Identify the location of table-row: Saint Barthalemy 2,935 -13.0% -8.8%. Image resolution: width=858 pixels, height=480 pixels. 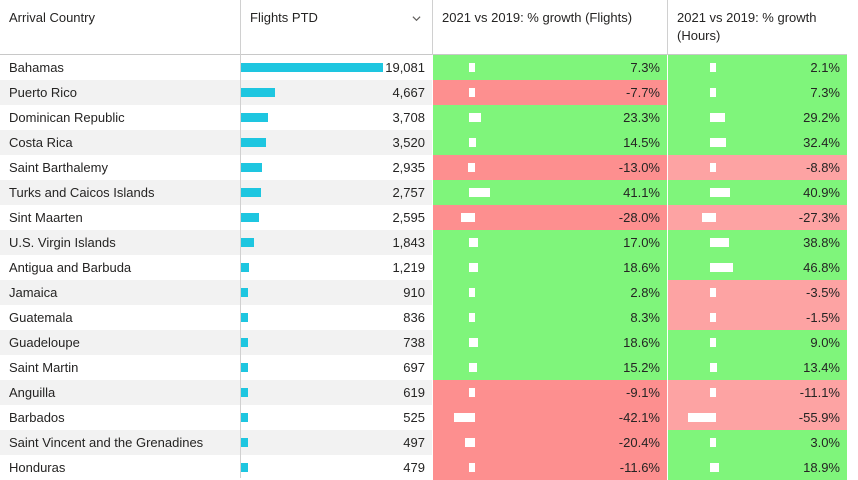
(429, 167).